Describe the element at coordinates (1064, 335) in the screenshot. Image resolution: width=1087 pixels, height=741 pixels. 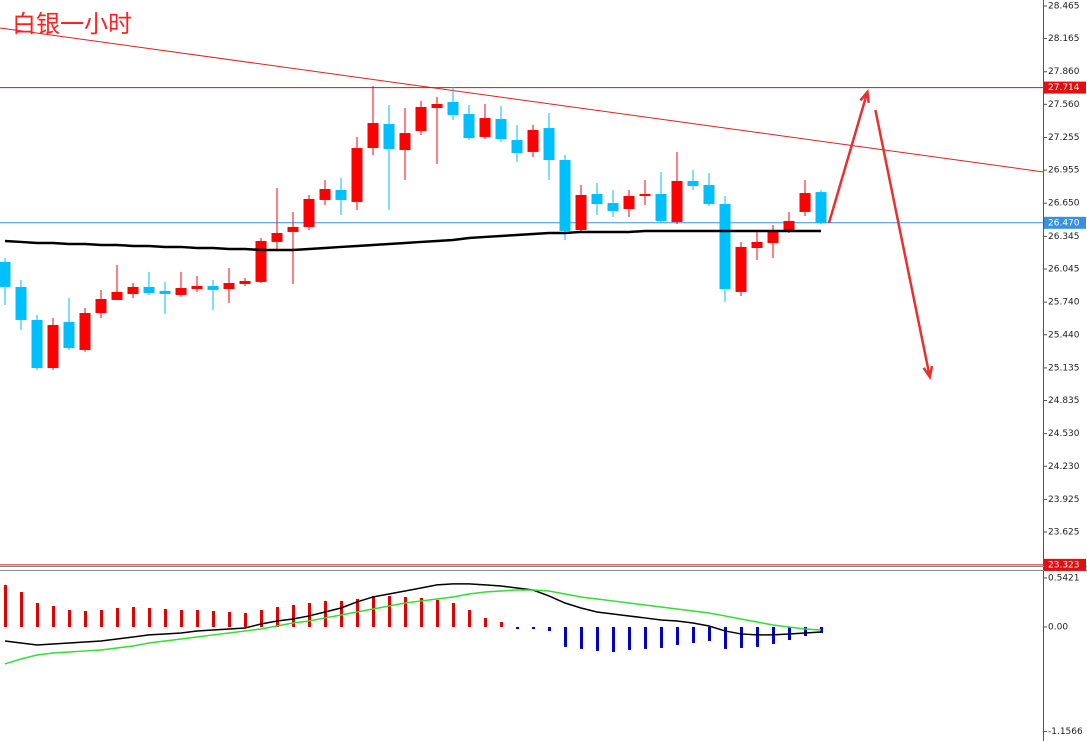
I see `y-tick-label: 25.440` at that location.